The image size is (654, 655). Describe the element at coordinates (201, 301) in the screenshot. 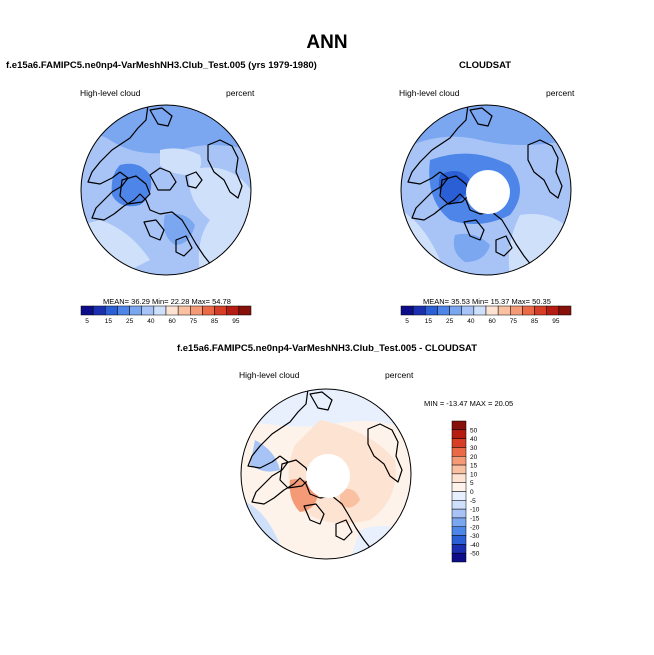

I see `model-max-label: Max=` at that location.